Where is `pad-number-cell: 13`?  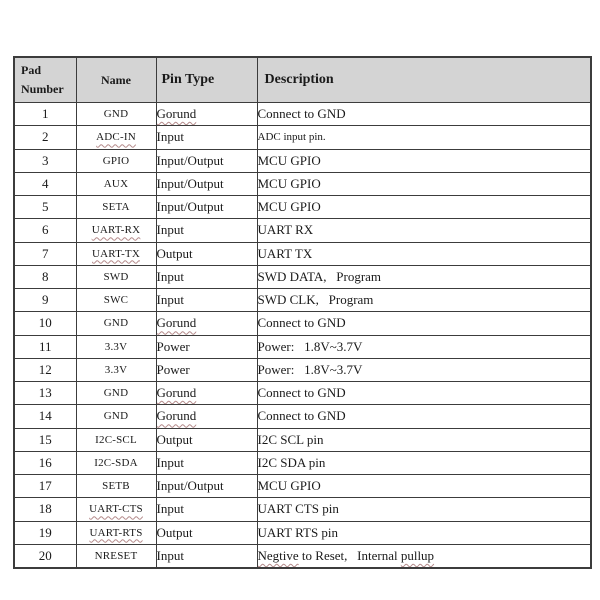
pad-number-cell: 13 is located at coordinates (45, 393).